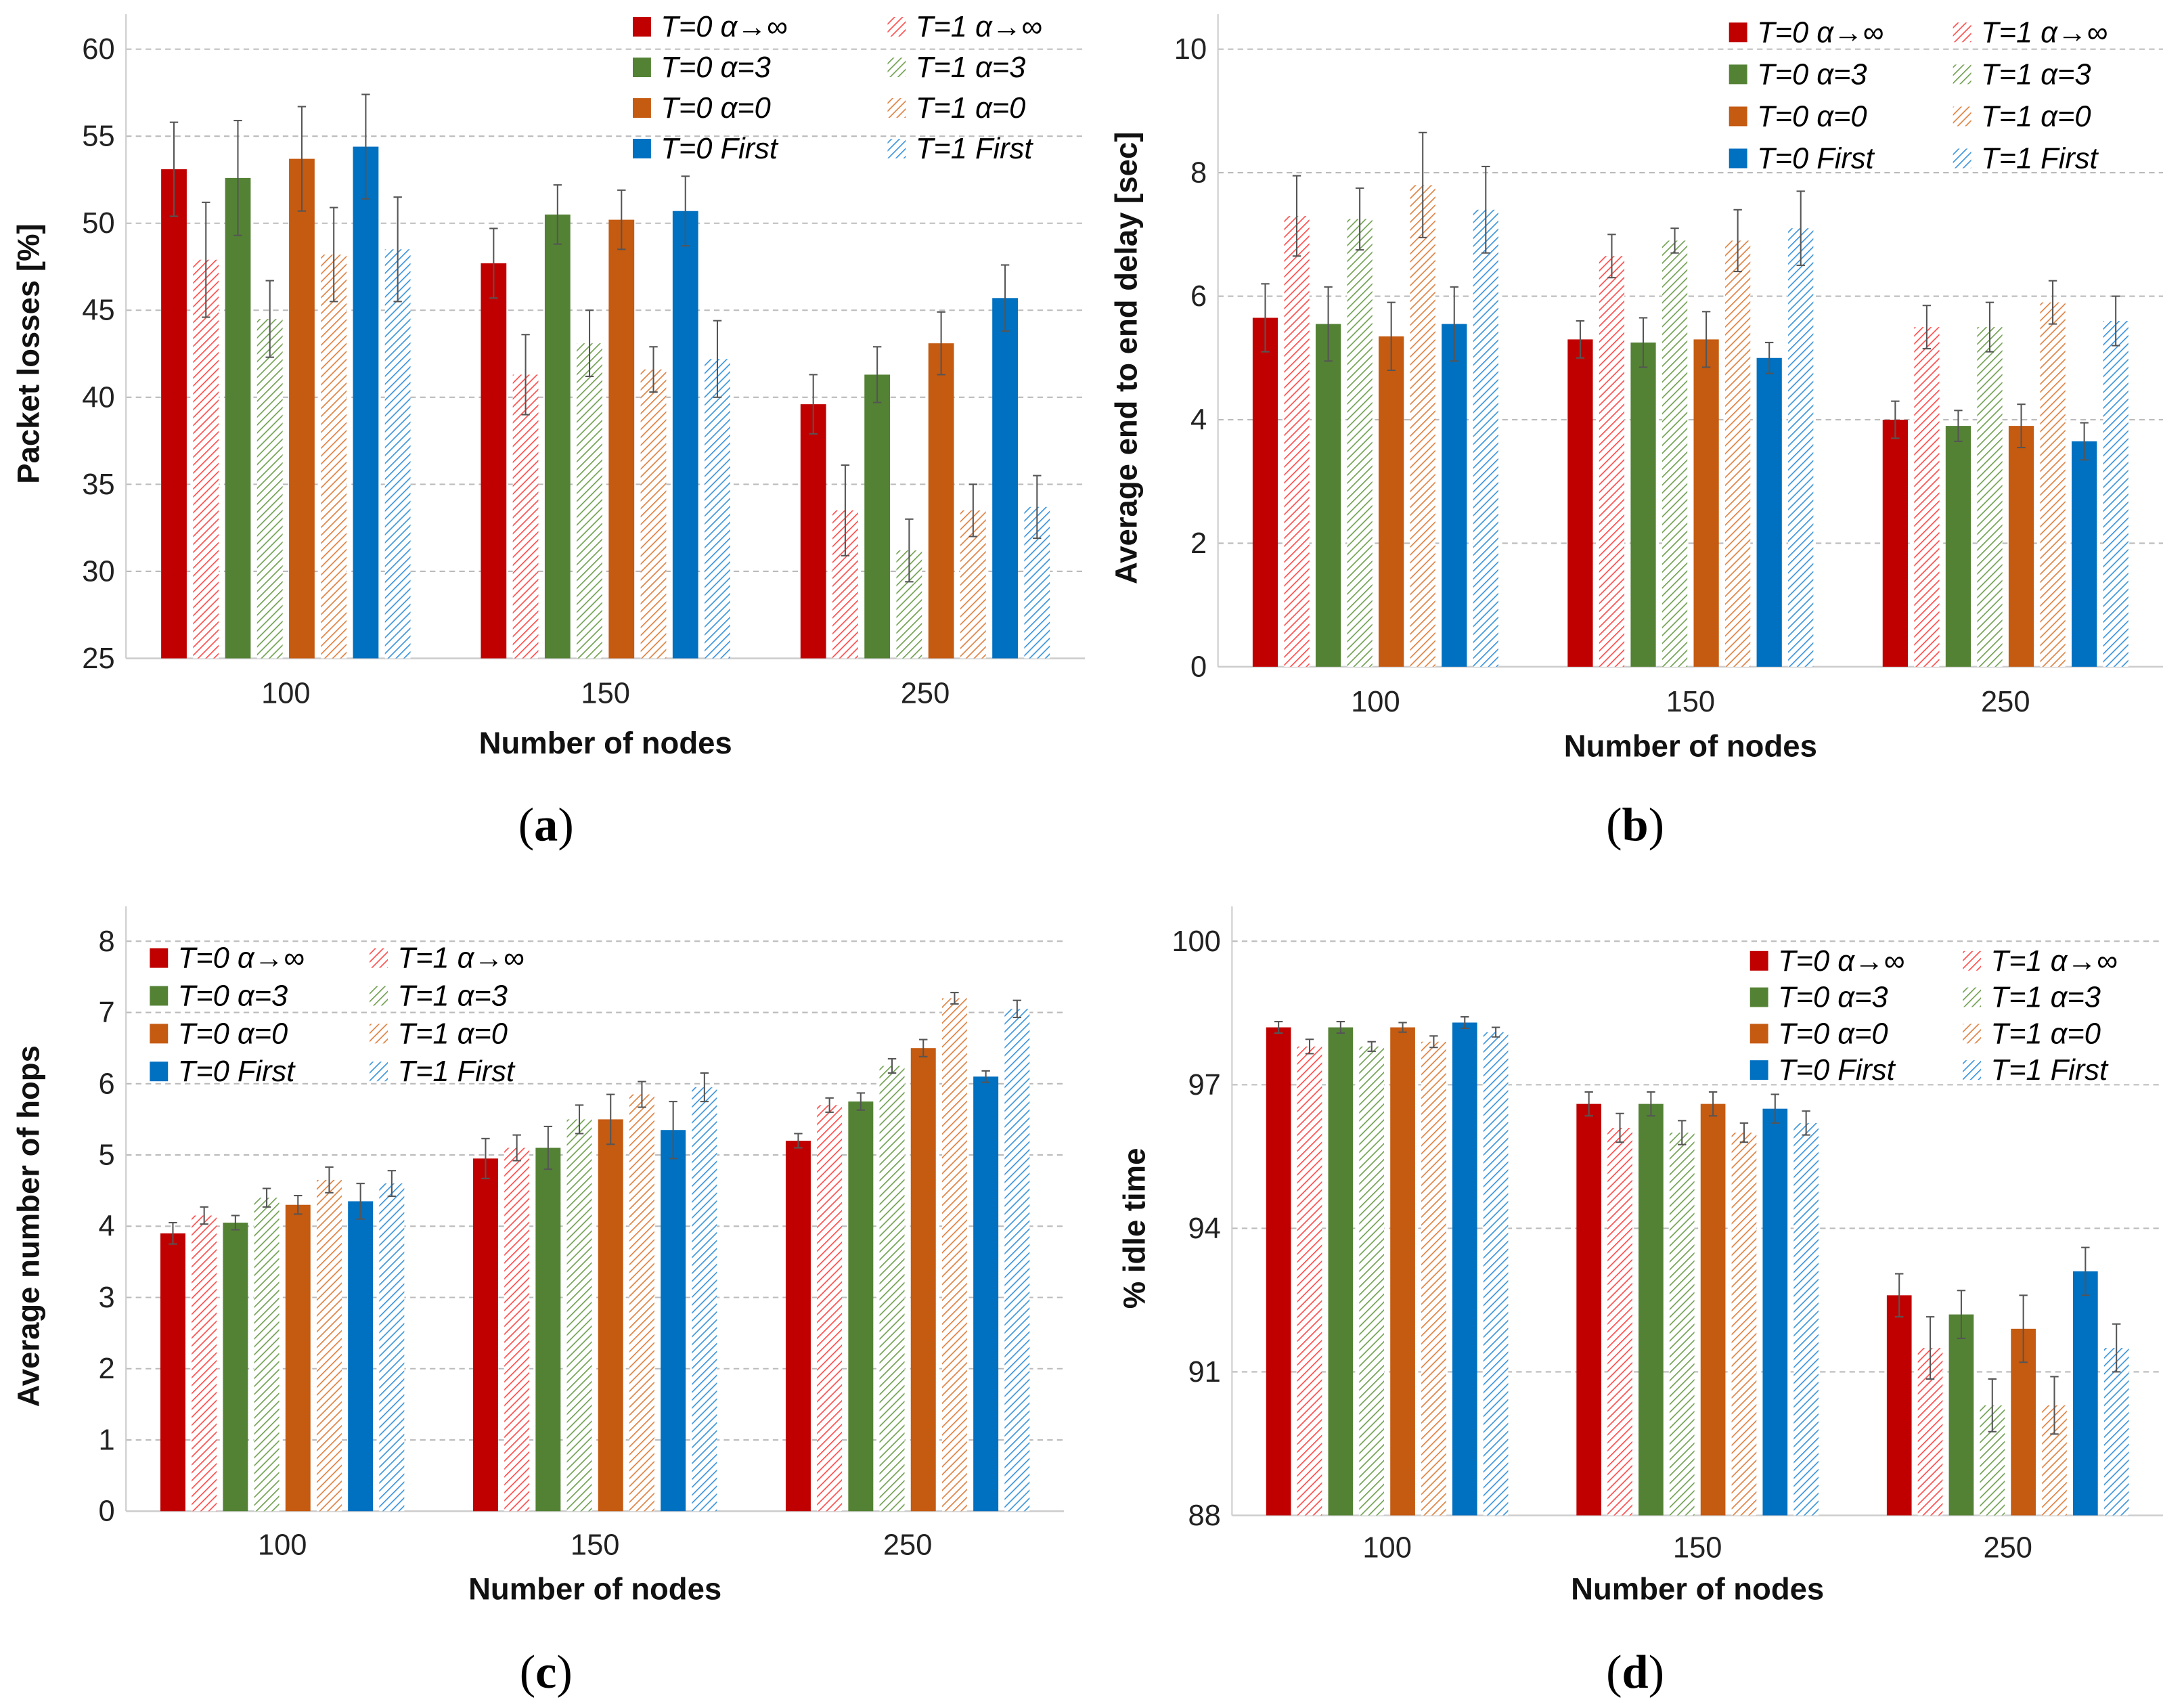 The width and height of the screenshot is (2184, 1706). I want to click on y-axis-label: Average number of hops, so click(29, 1226).